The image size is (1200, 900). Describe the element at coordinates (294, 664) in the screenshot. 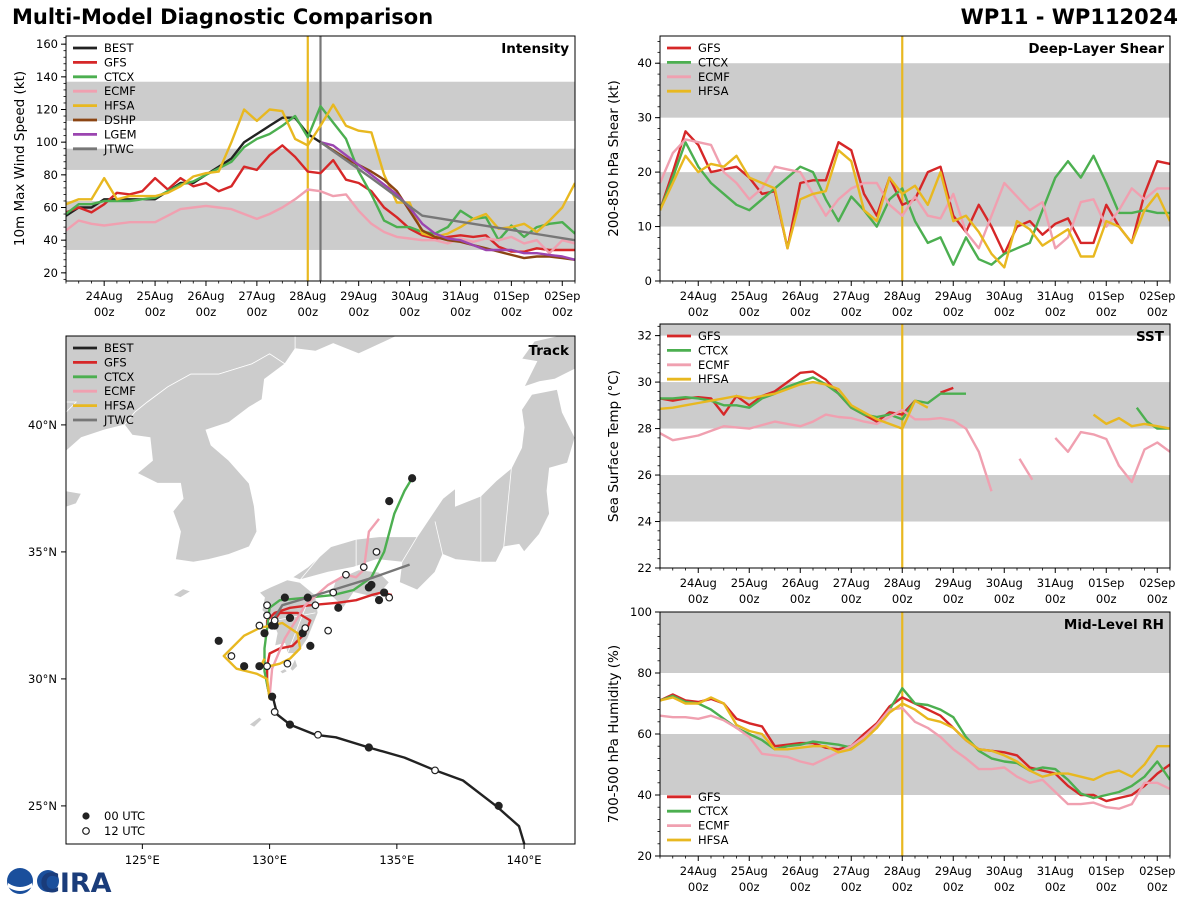

I see `tanegashima-land` at that location.